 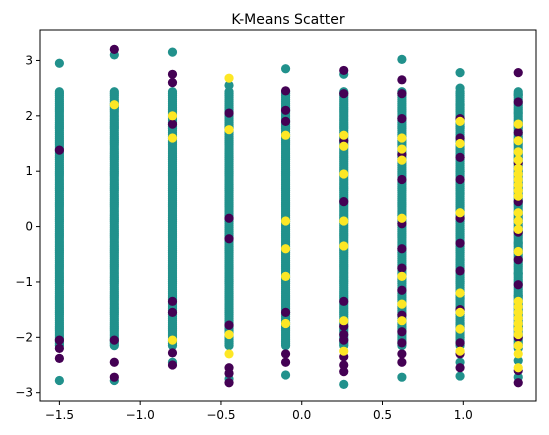 I want to click on chart-title: K-Means Scatter, so click(x=287, y=20).